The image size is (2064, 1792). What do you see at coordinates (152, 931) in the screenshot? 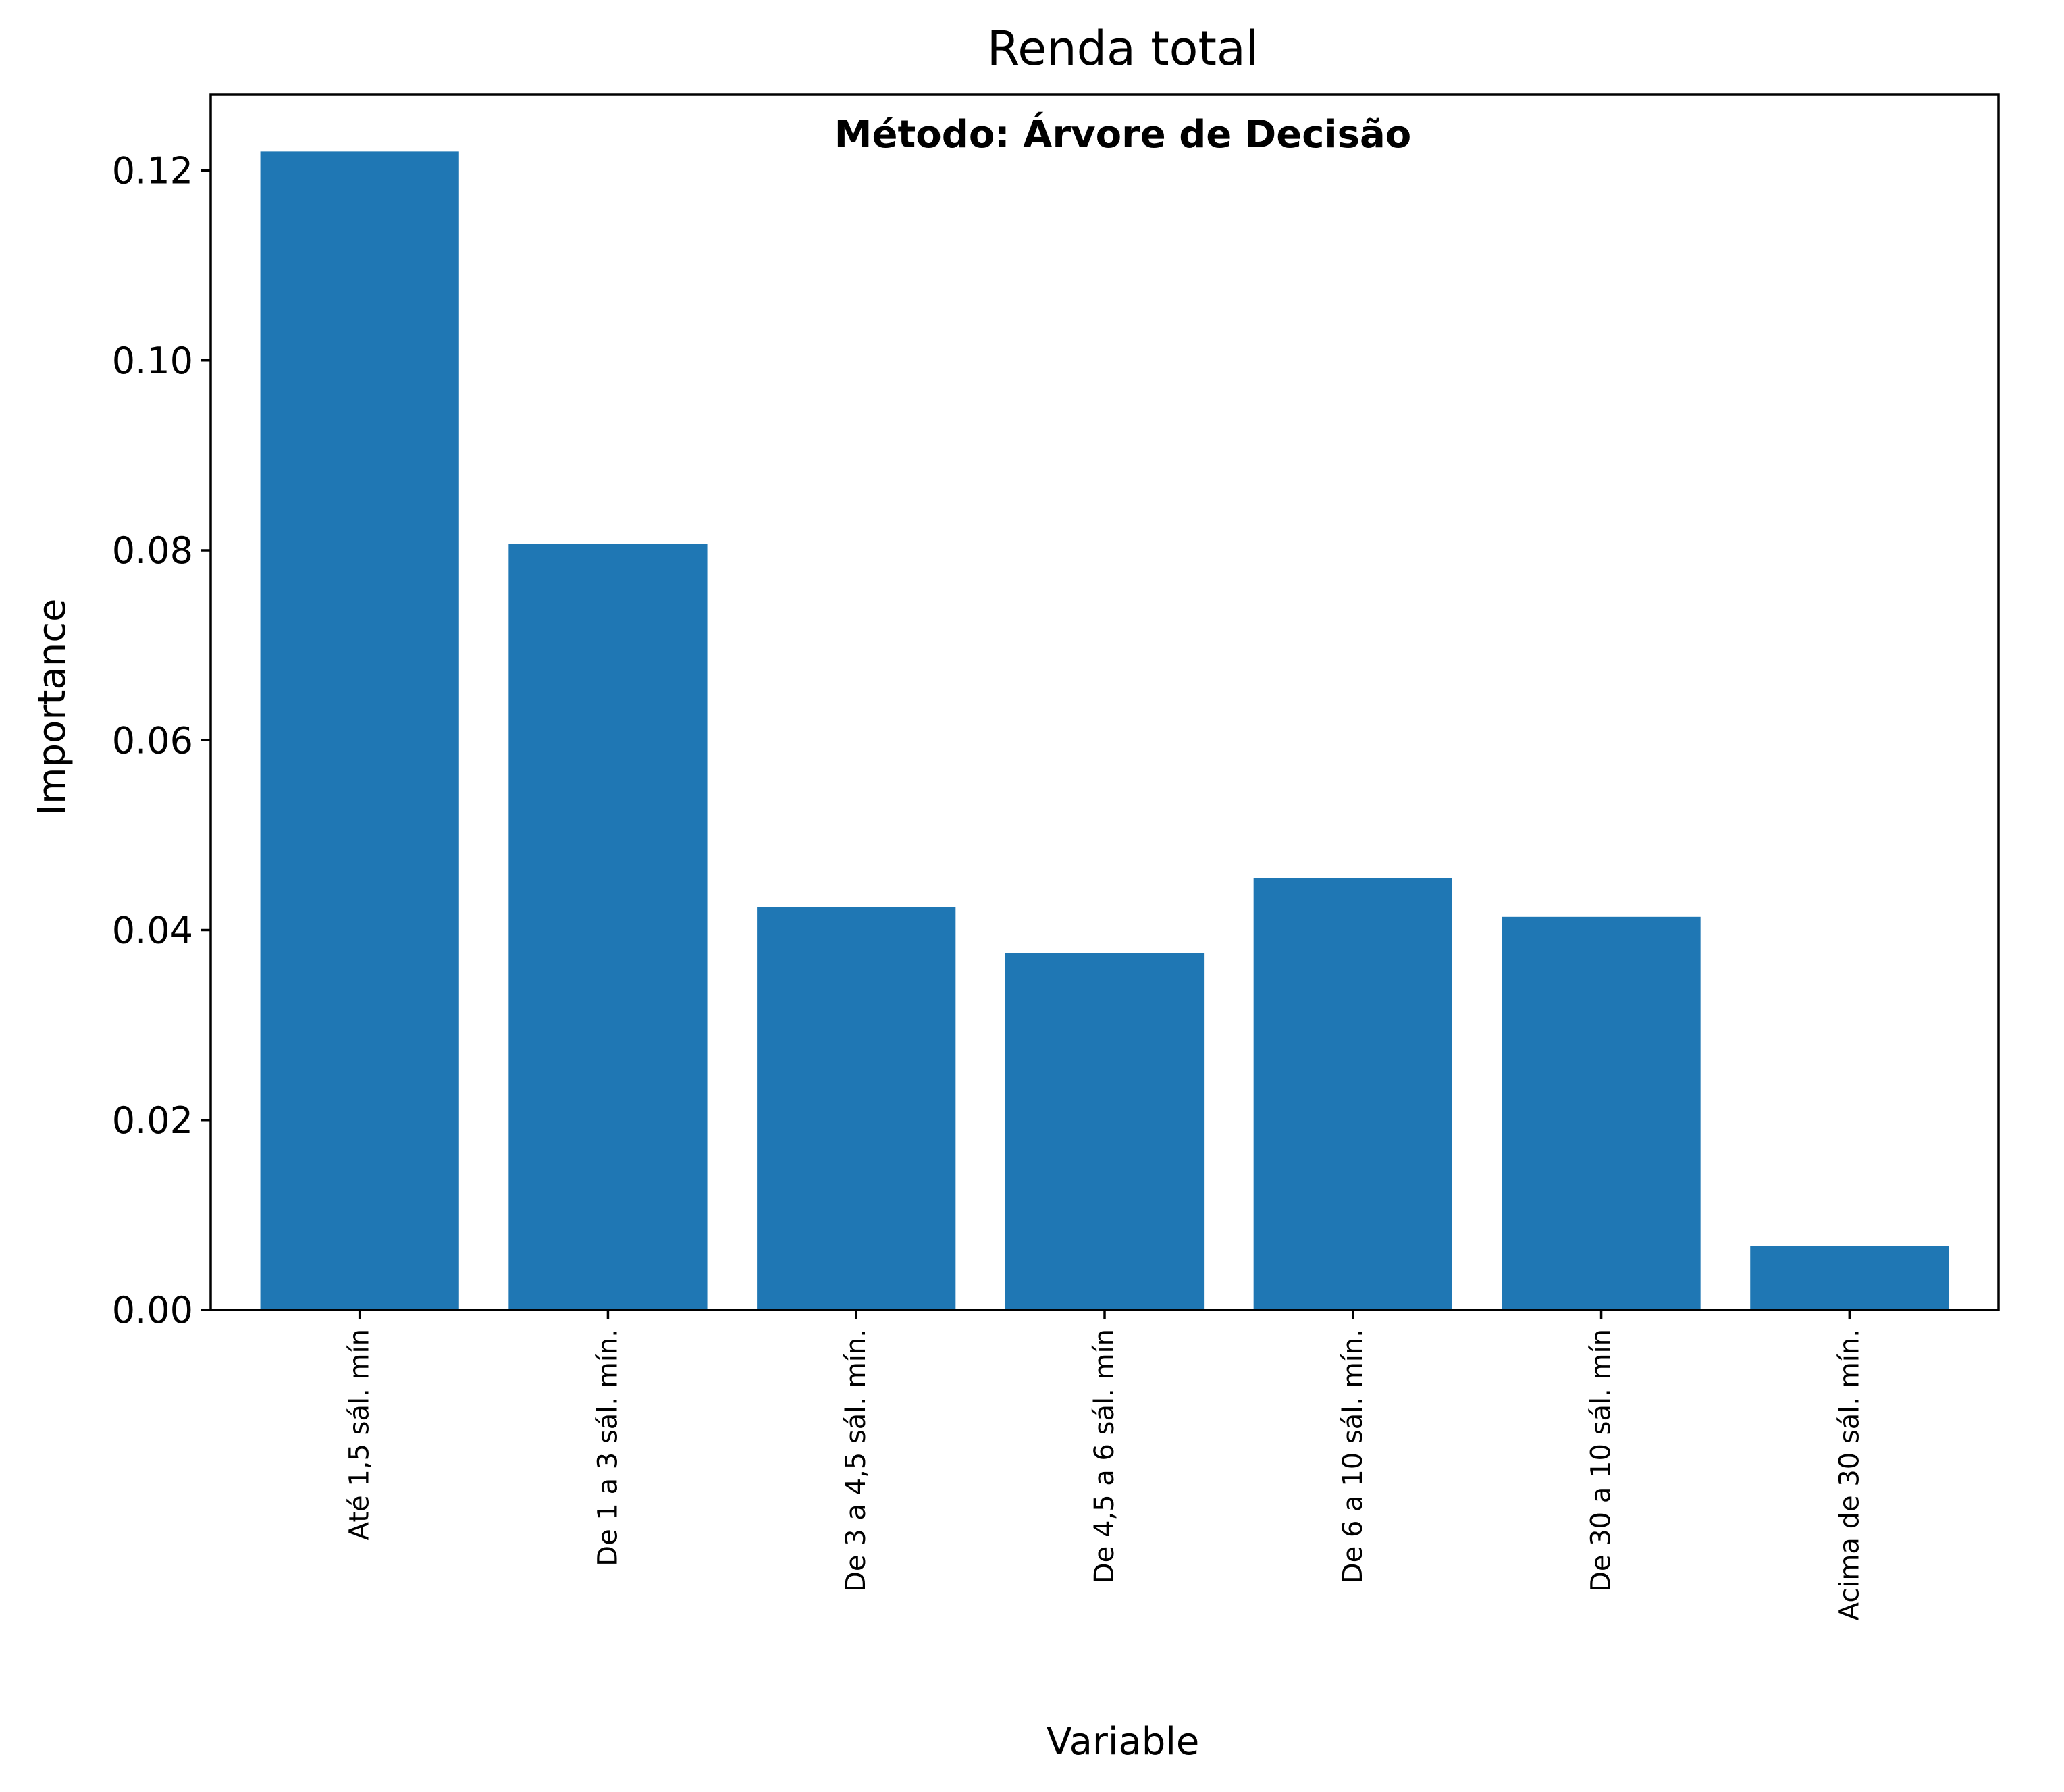
I see `y-tick-label: 0.04` at bounding box center [152, 931].